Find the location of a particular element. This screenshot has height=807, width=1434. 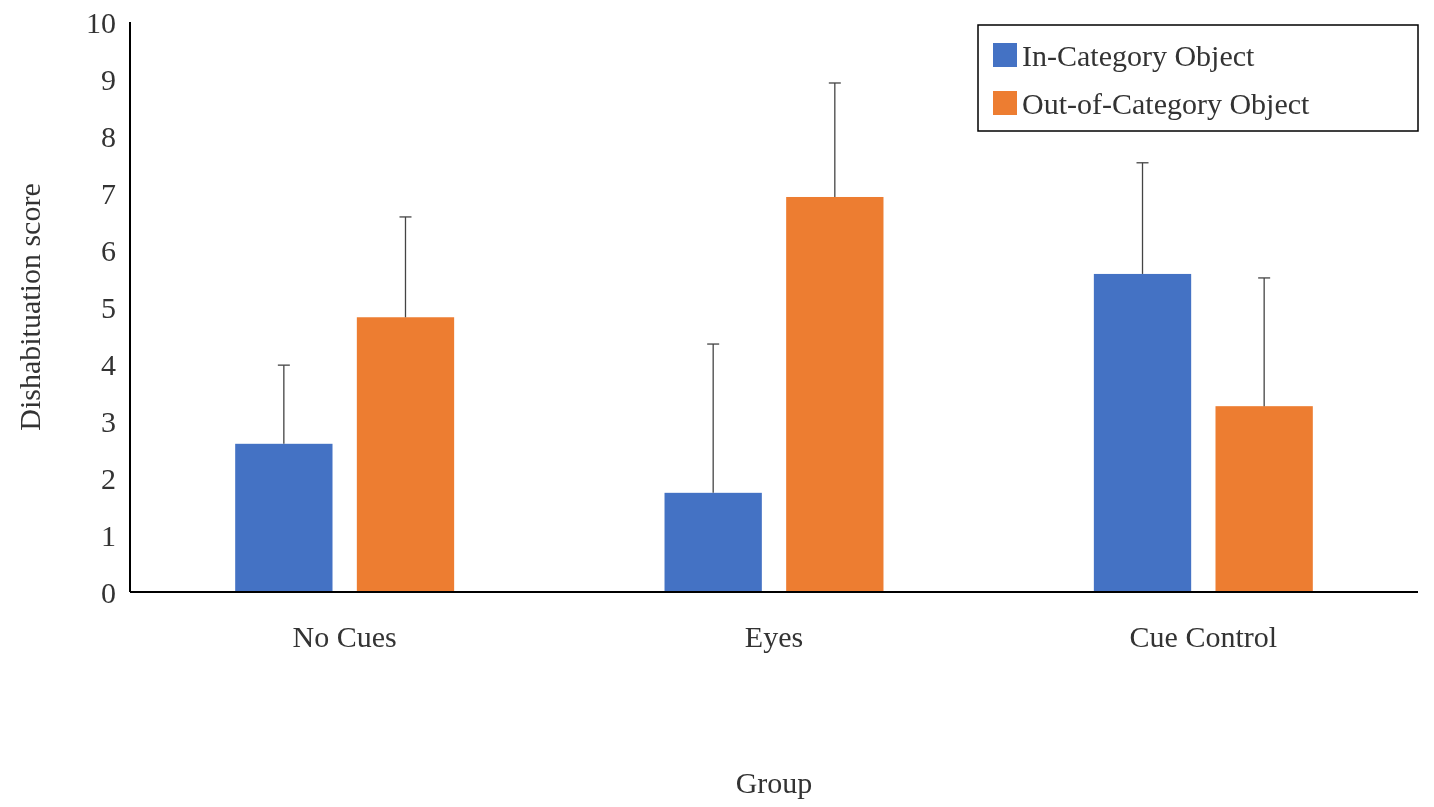

y-tick-label: 6 is located at coordinates (108, 250).